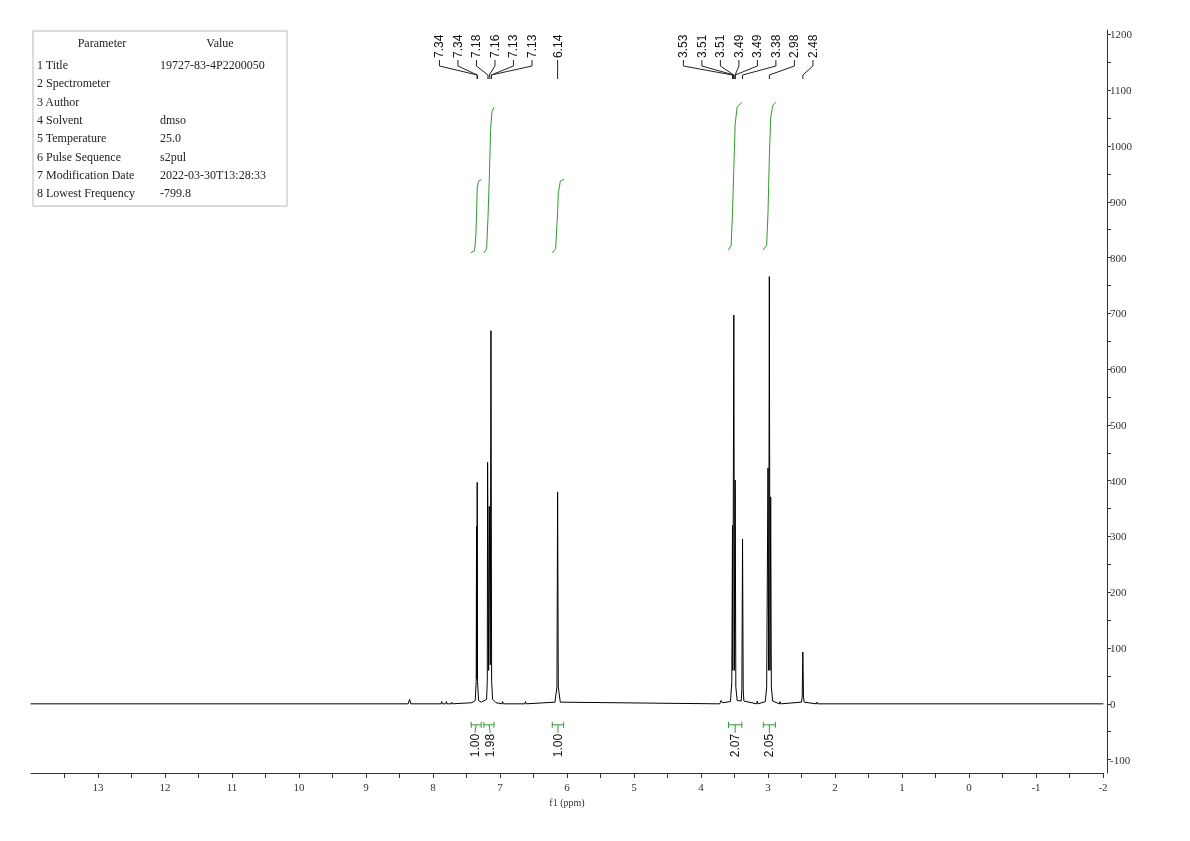 The height and width of the screenshot is (841, 1190). I want to click on y-tick-label: 1100, so click(1121, 90).